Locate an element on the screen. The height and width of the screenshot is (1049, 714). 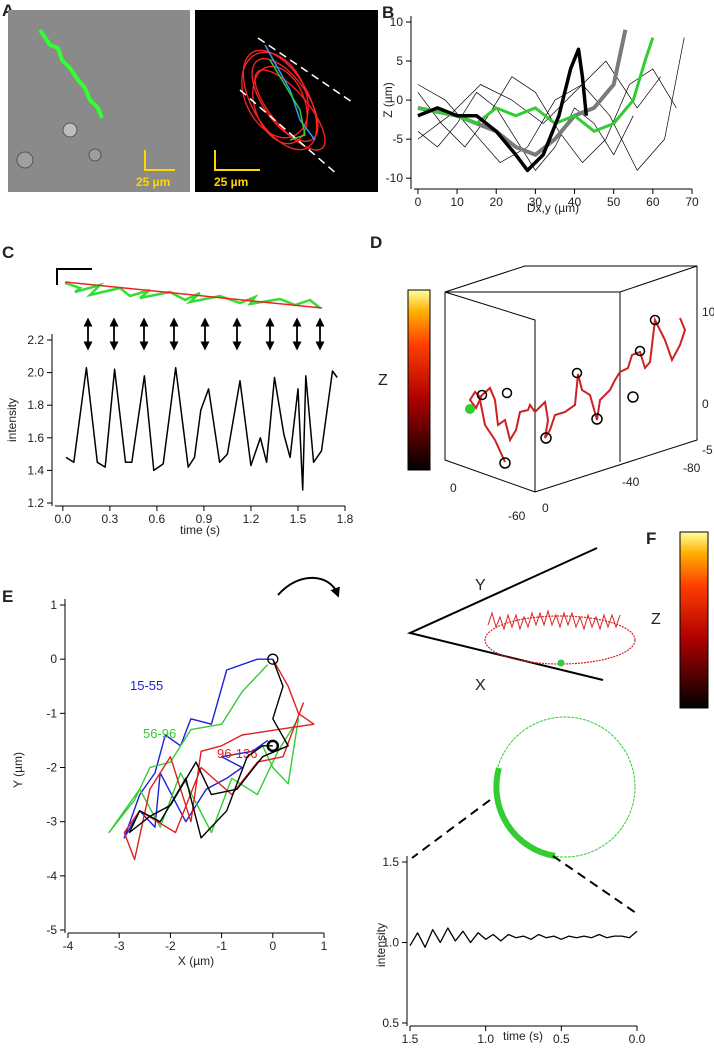
y-tick-label: 0 is located at coordinates (399, 100).